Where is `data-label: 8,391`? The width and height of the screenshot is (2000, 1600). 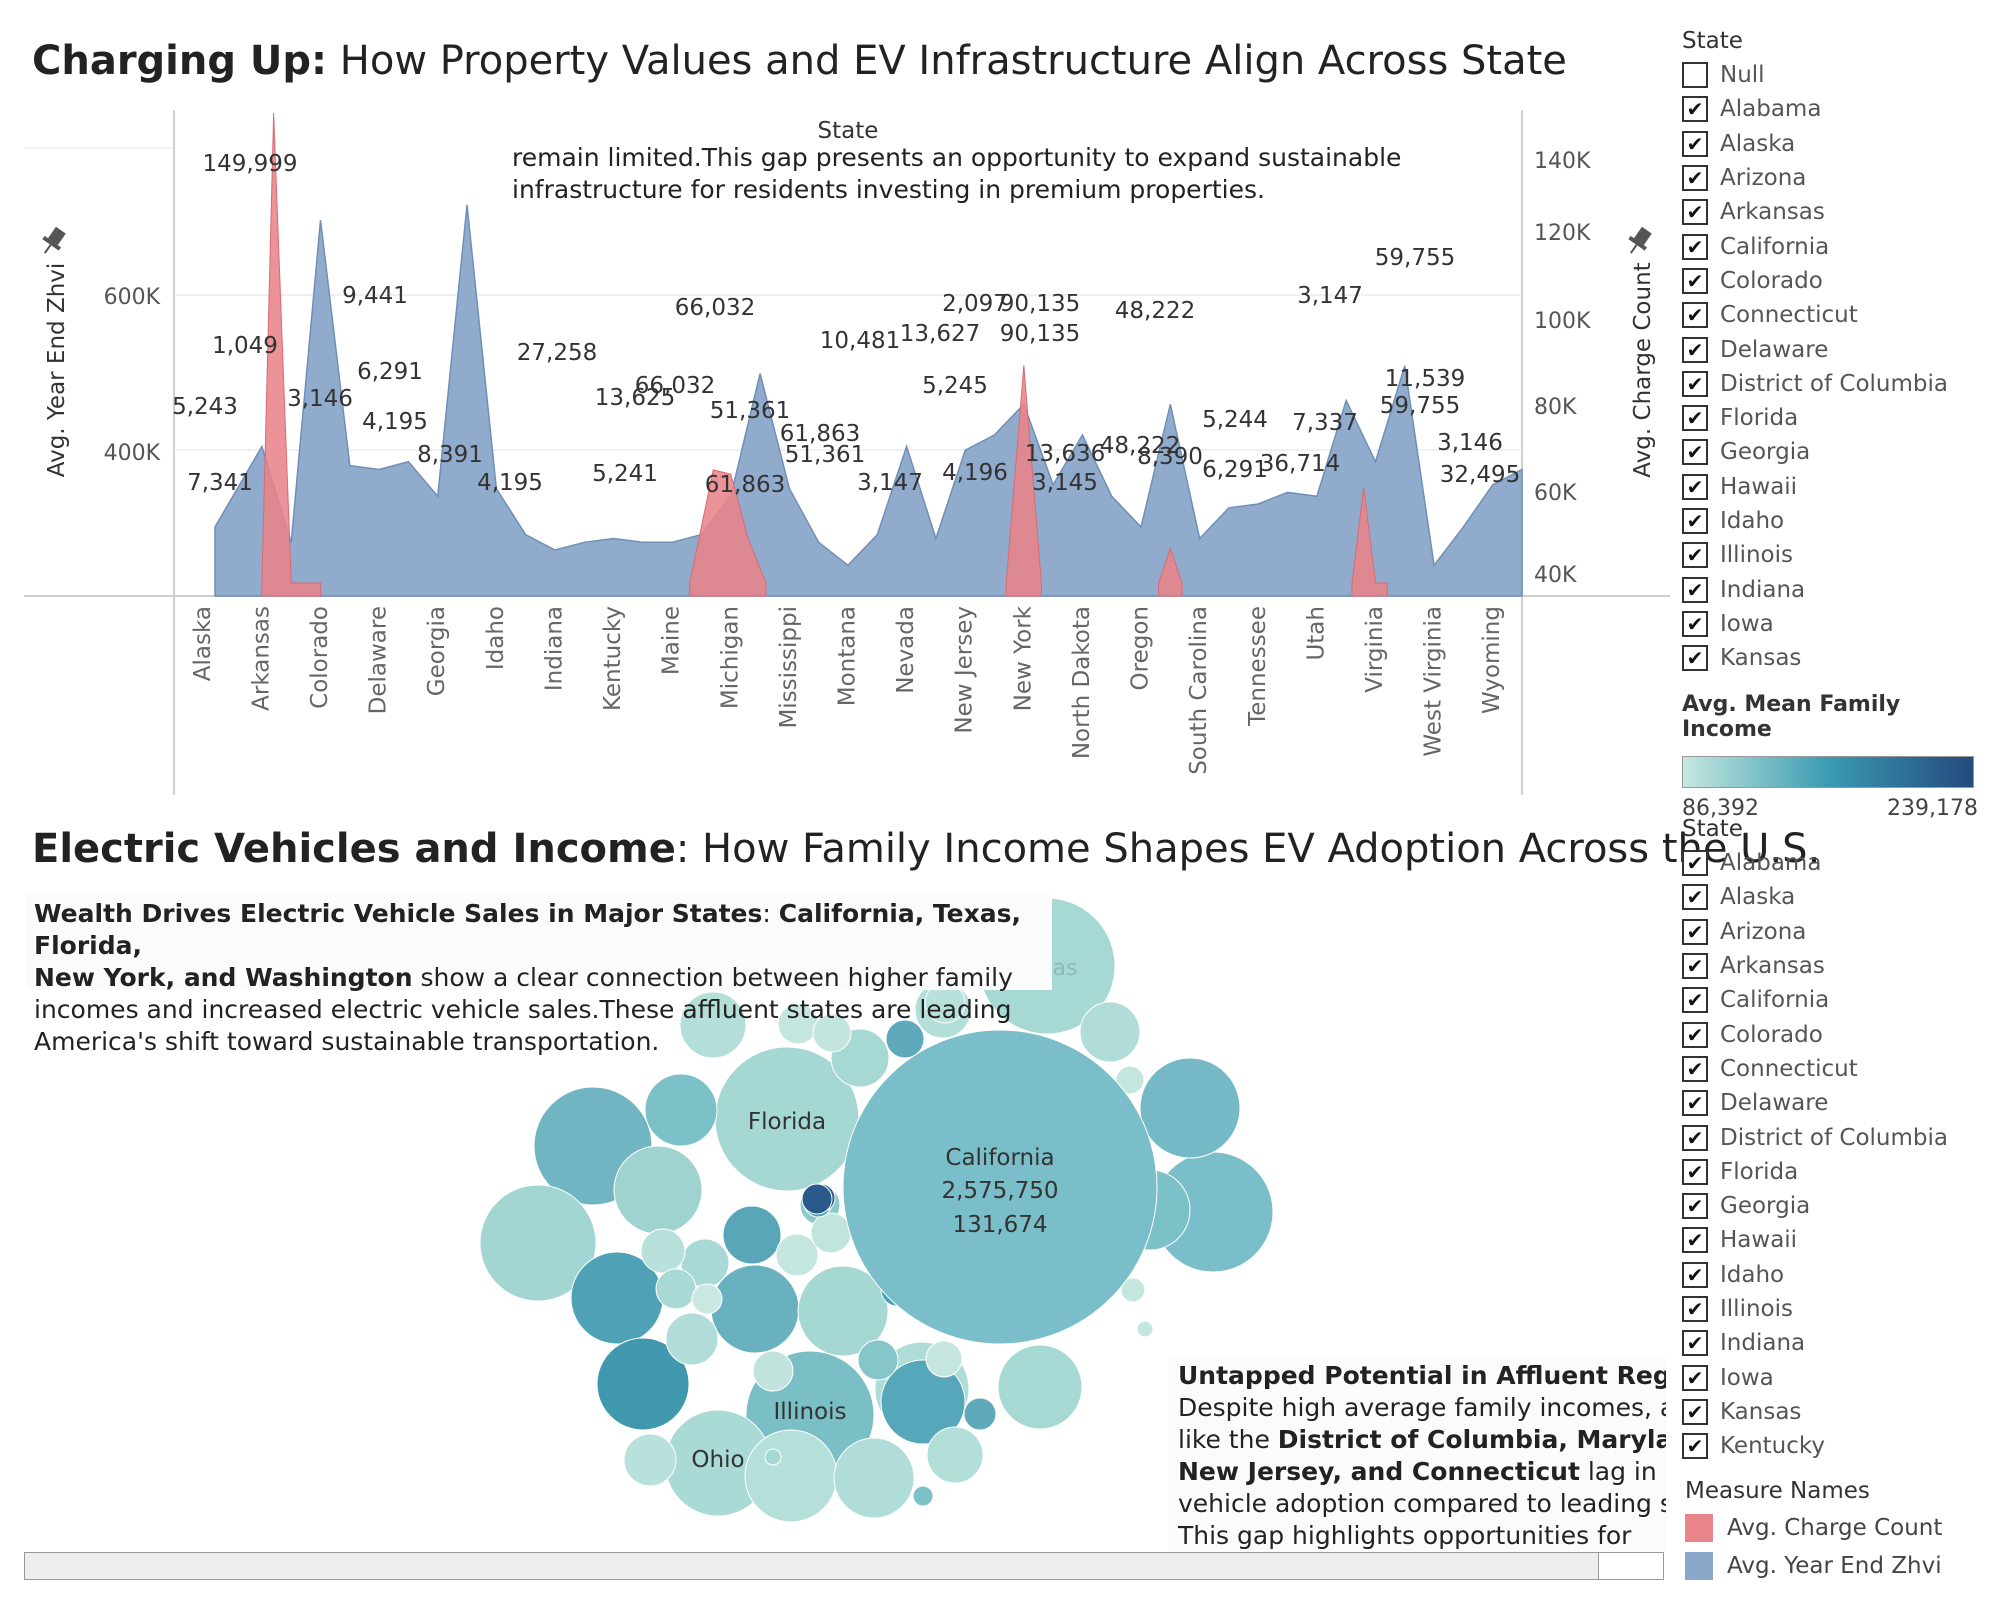
data-label: 8,391 is located at coordinates (450, 455).